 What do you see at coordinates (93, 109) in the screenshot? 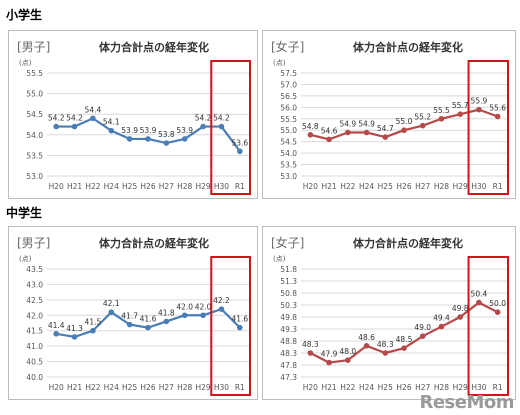
I see `data-label: 54.4` at bounding box center [93, 109].